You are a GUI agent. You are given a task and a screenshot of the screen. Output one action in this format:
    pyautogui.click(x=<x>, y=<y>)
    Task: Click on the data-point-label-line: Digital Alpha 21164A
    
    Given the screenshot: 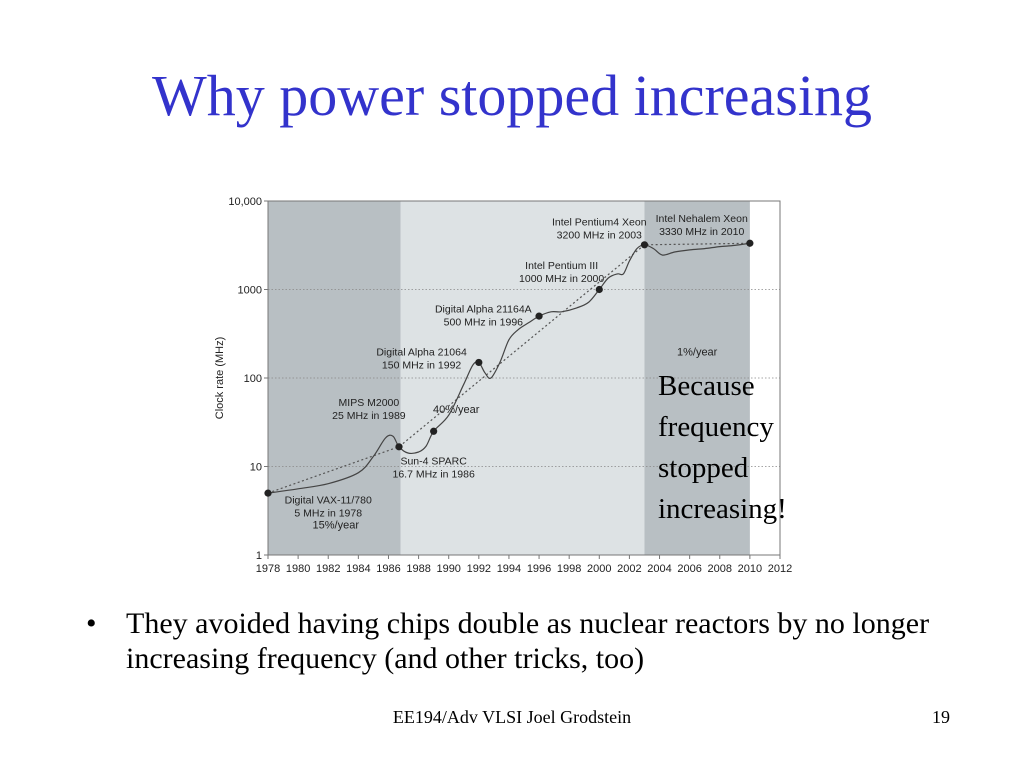 What is the action you would take?
    pyautogui.click(x=483, y=309)
    